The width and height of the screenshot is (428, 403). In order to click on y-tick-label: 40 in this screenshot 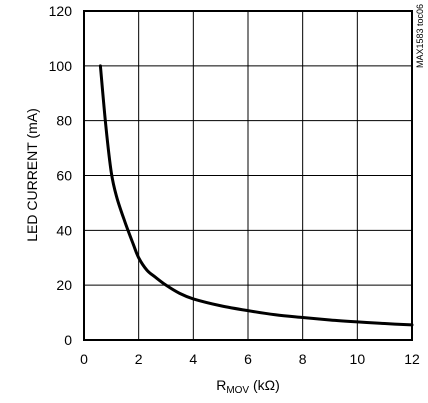, I will do `click(64, 230)`.